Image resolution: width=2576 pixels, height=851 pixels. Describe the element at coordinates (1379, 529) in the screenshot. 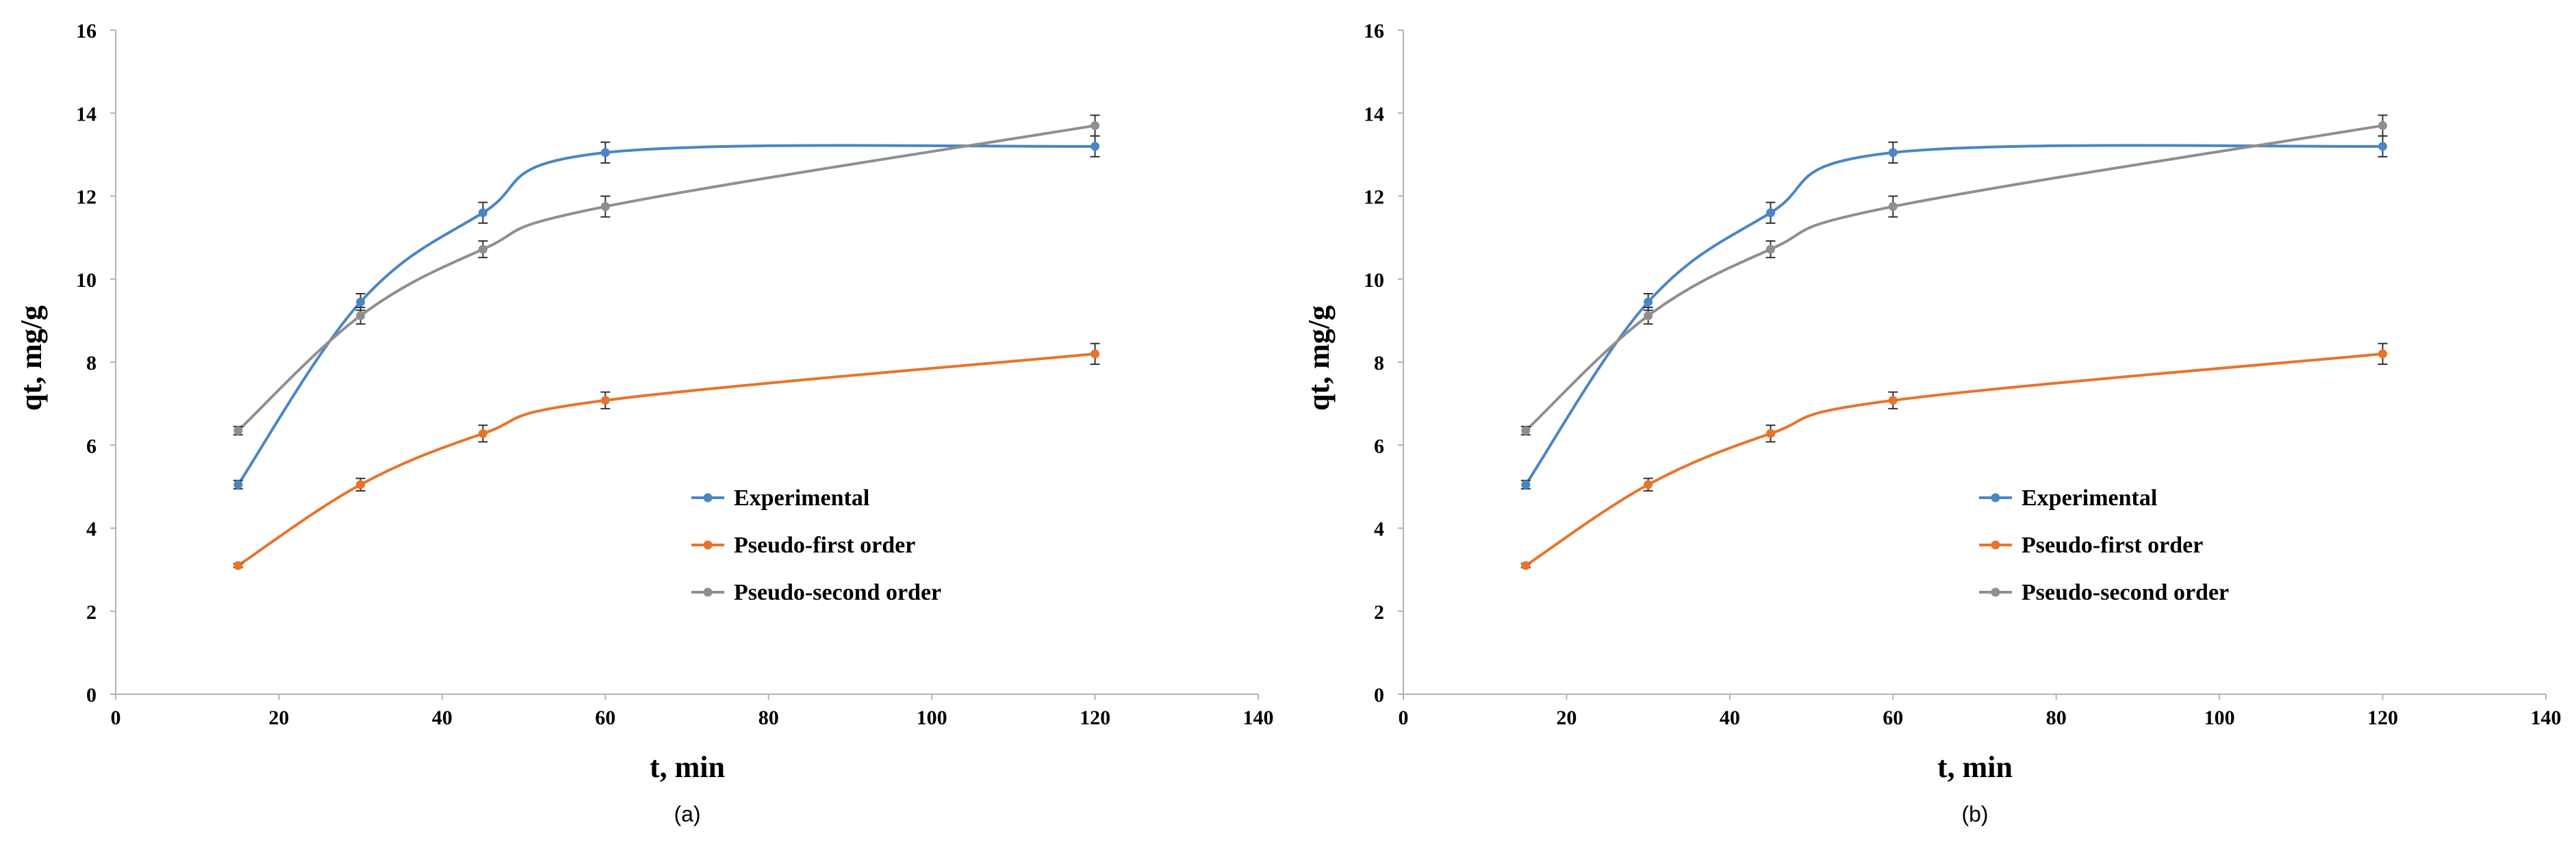

I see `y-tick-label: 4` at that location.